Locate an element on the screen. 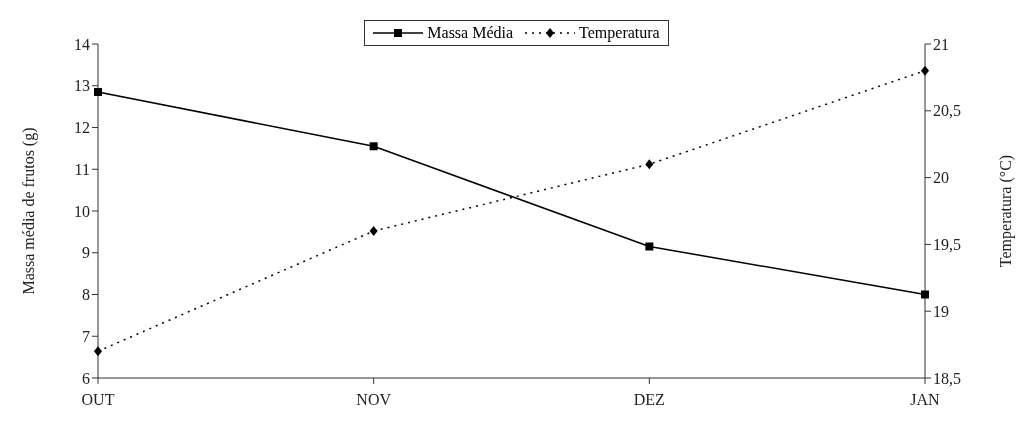 Image resolution: width=1033 pixels, height=435 pixels. y-tick-label: 8 is located at coordinates (86, 295).